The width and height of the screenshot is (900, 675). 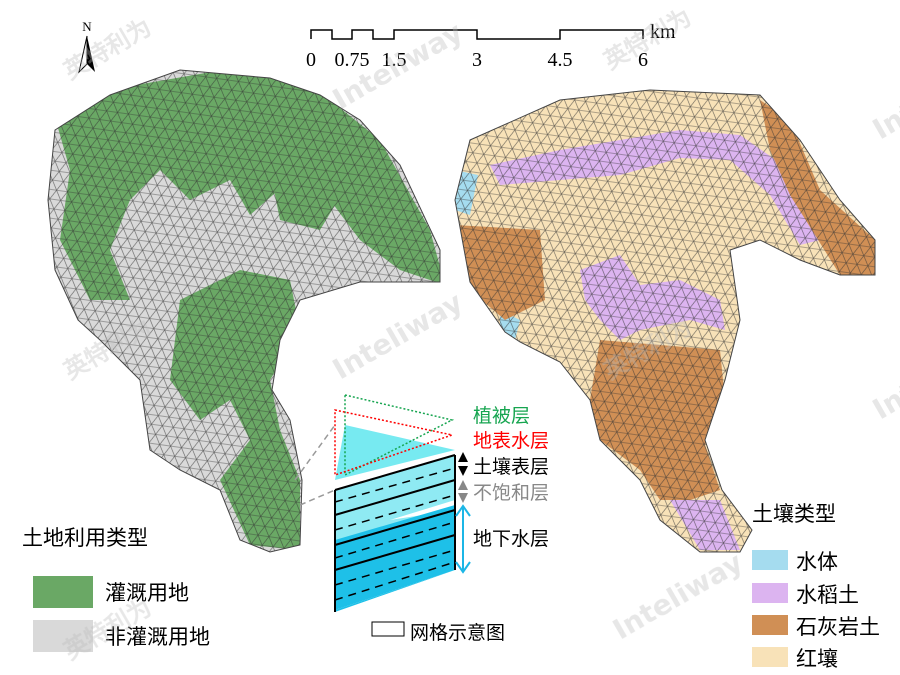 I want to click on landuse-legend-title: 土地利用类型, so click(x=85, y=538).